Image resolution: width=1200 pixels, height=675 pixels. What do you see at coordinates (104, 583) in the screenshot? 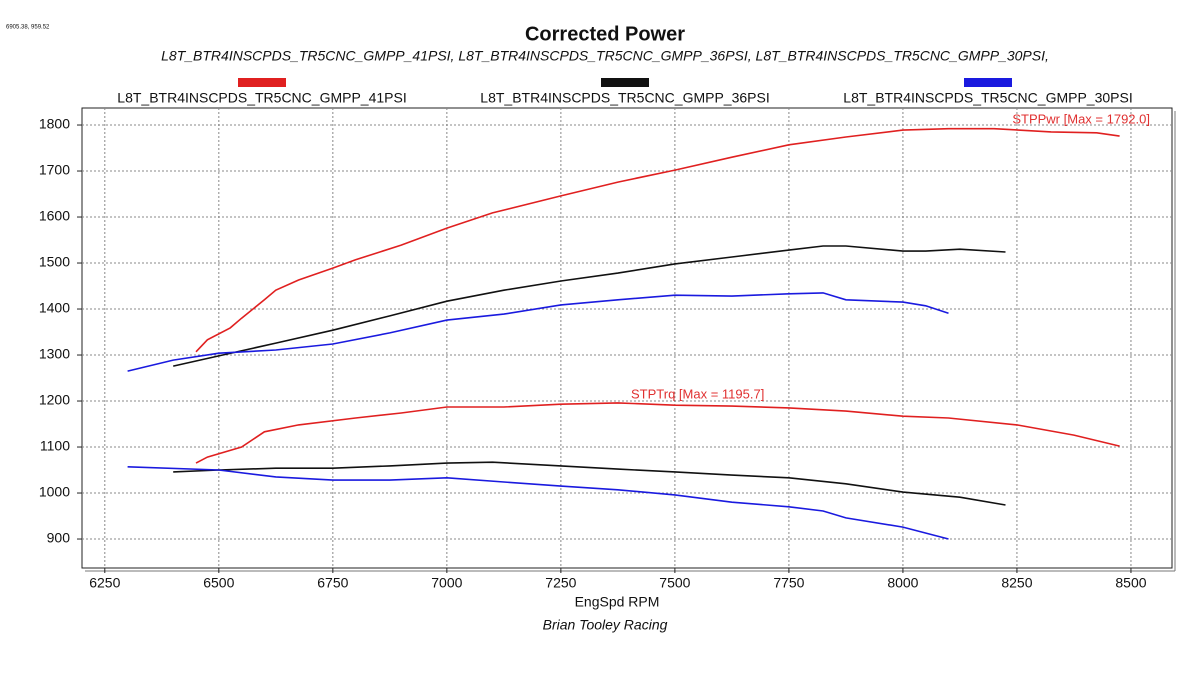
I see `x-tick-label: 6250` at bounding box center [104, 583].